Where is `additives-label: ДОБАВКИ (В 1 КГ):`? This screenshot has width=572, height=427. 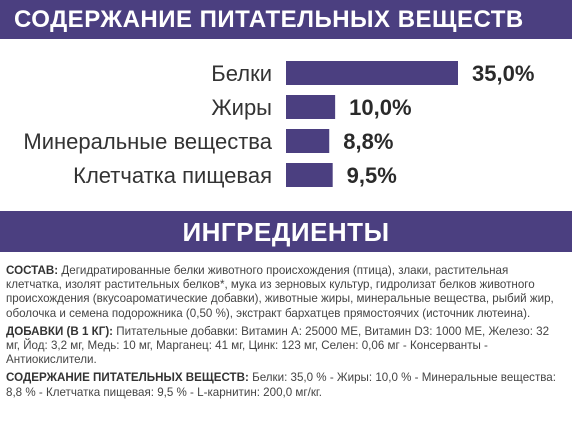
additives-label: ДОБАВКИ (В 1 КГ): is located at coordinates (60, 331).